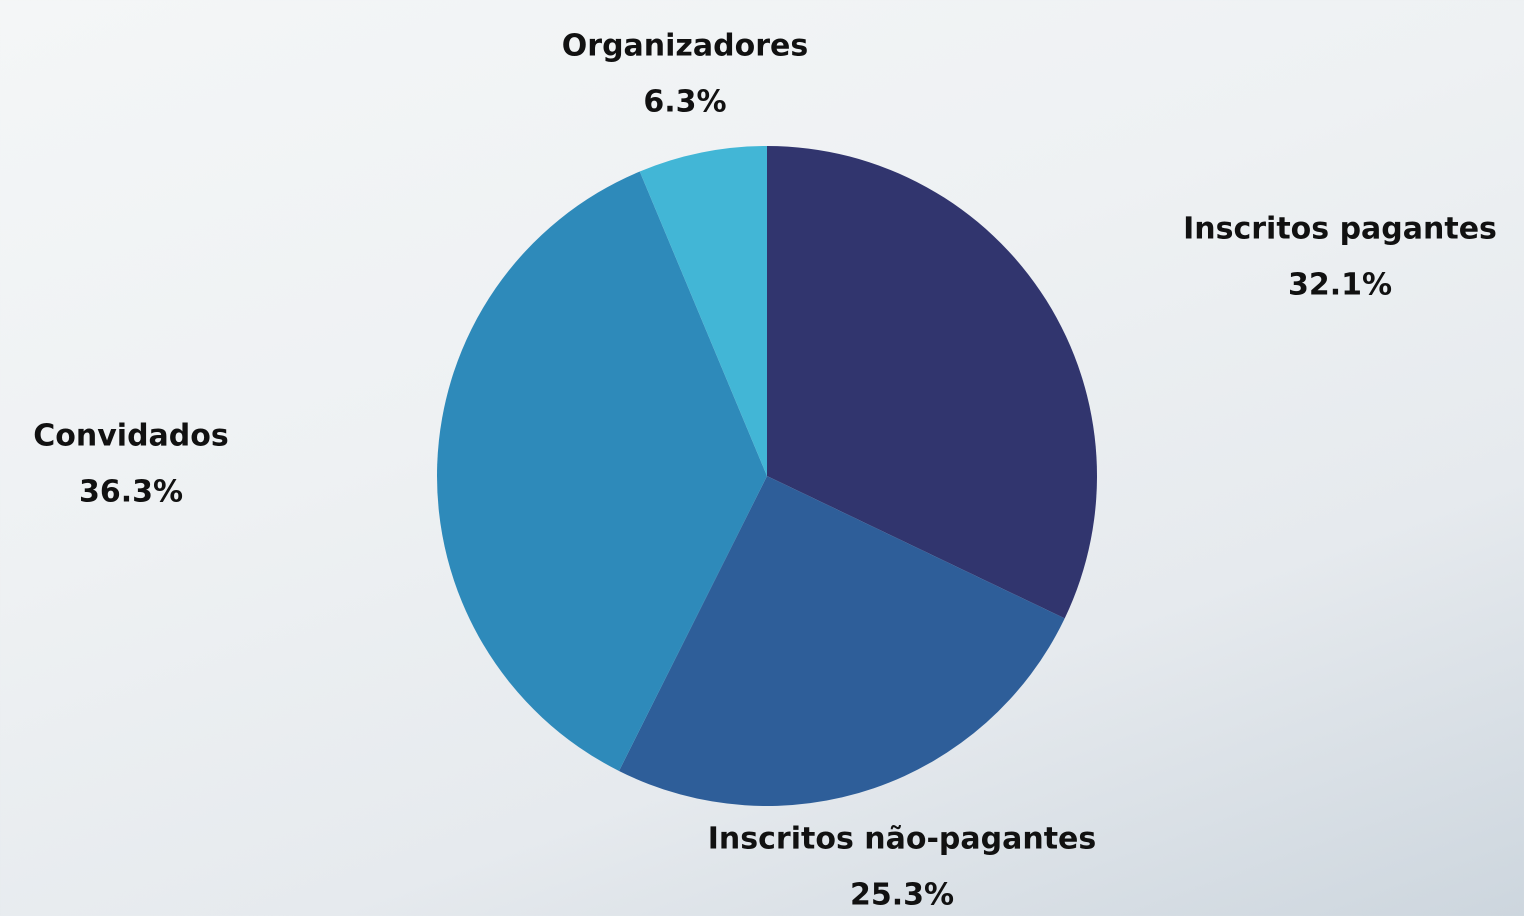  What do you see at coordinates (685, 46) in the screenshot?
I see `slice-label: Organizadores` at bounding box center [685, 46].